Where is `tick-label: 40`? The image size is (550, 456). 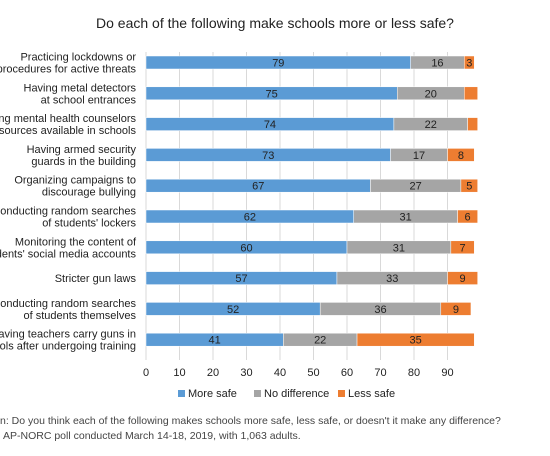
tick-label: 40 is located at coordinates (280, 373).